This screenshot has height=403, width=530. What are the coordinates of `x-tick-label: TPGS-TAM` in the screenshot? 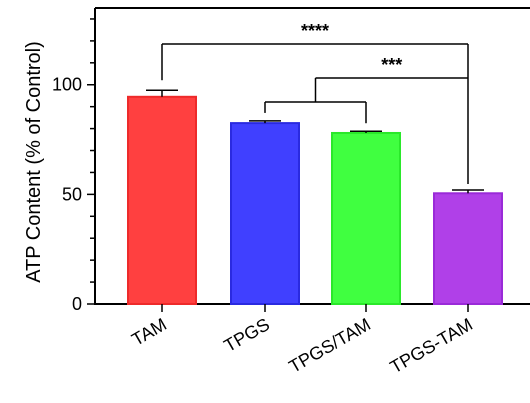 It's located at (431, 345).